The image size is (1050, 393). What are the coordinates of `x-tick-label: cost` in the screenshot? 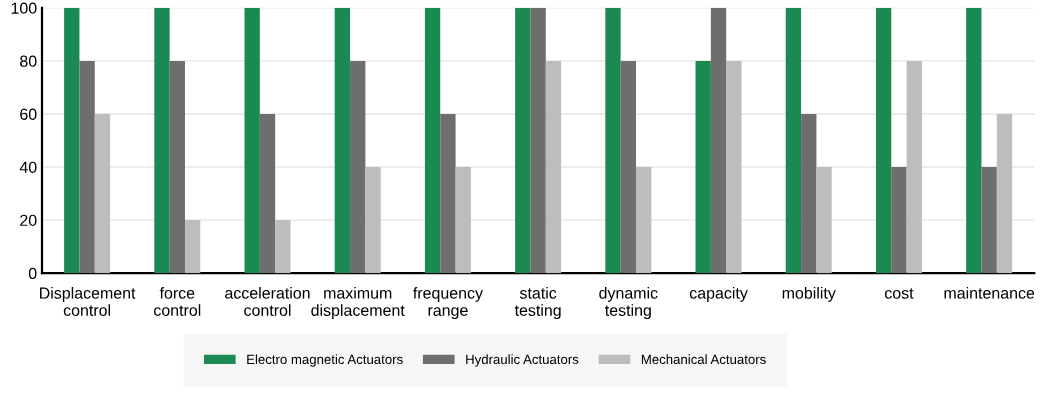 It's located at (899, 293).